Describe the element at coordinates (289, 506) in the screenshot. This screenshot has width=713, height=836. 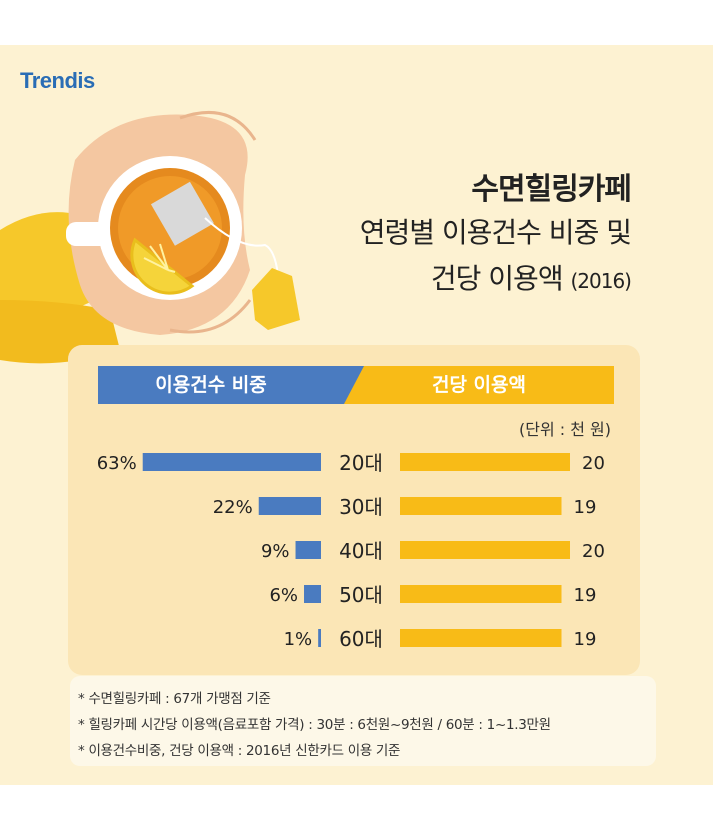
I see `bar-count-30대` at that location.